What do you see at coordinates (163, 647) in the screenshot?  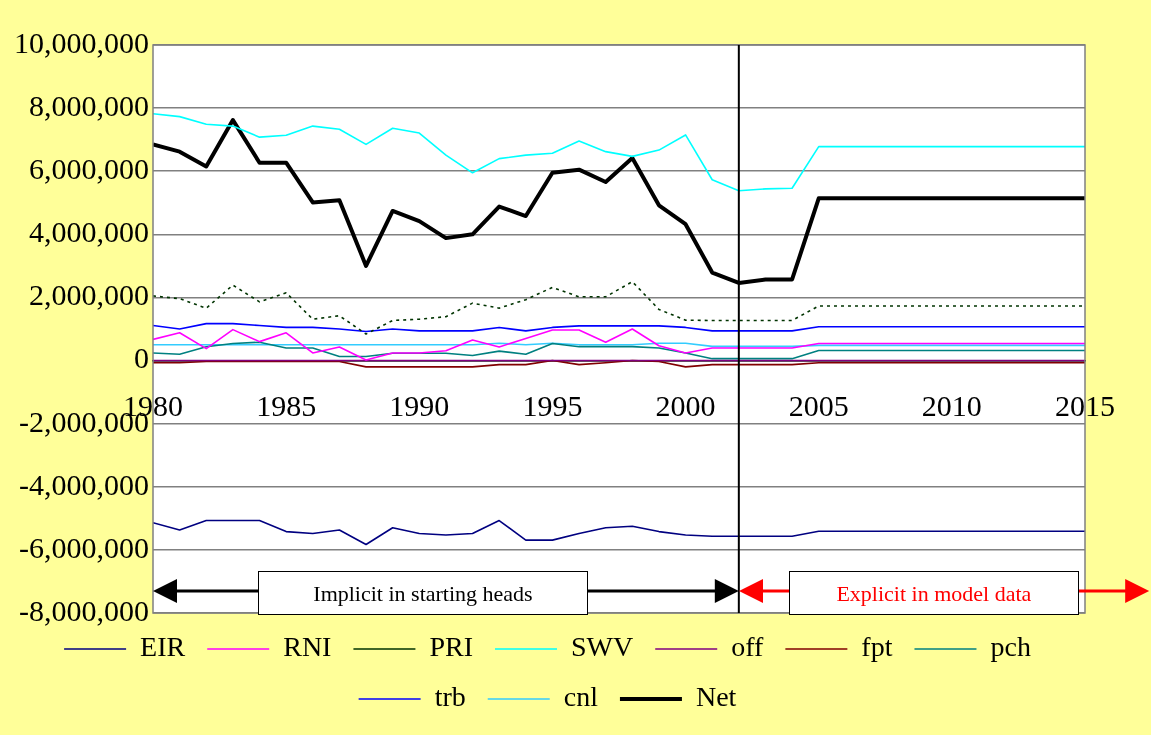 I see `legend-label: EIR` at bounding box center [163, 647].